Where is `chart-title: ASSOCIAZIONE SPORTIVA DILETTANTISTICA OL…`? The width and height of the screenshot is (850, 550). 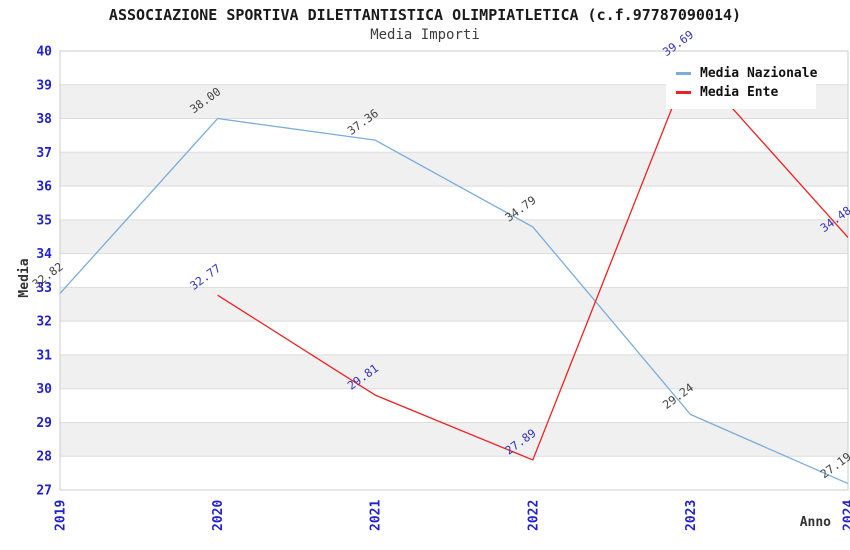
chart-title: ASSOCIAZIONE SPORTIVA DILETTANTISTICA OL… is located at coordinates (425, 15).